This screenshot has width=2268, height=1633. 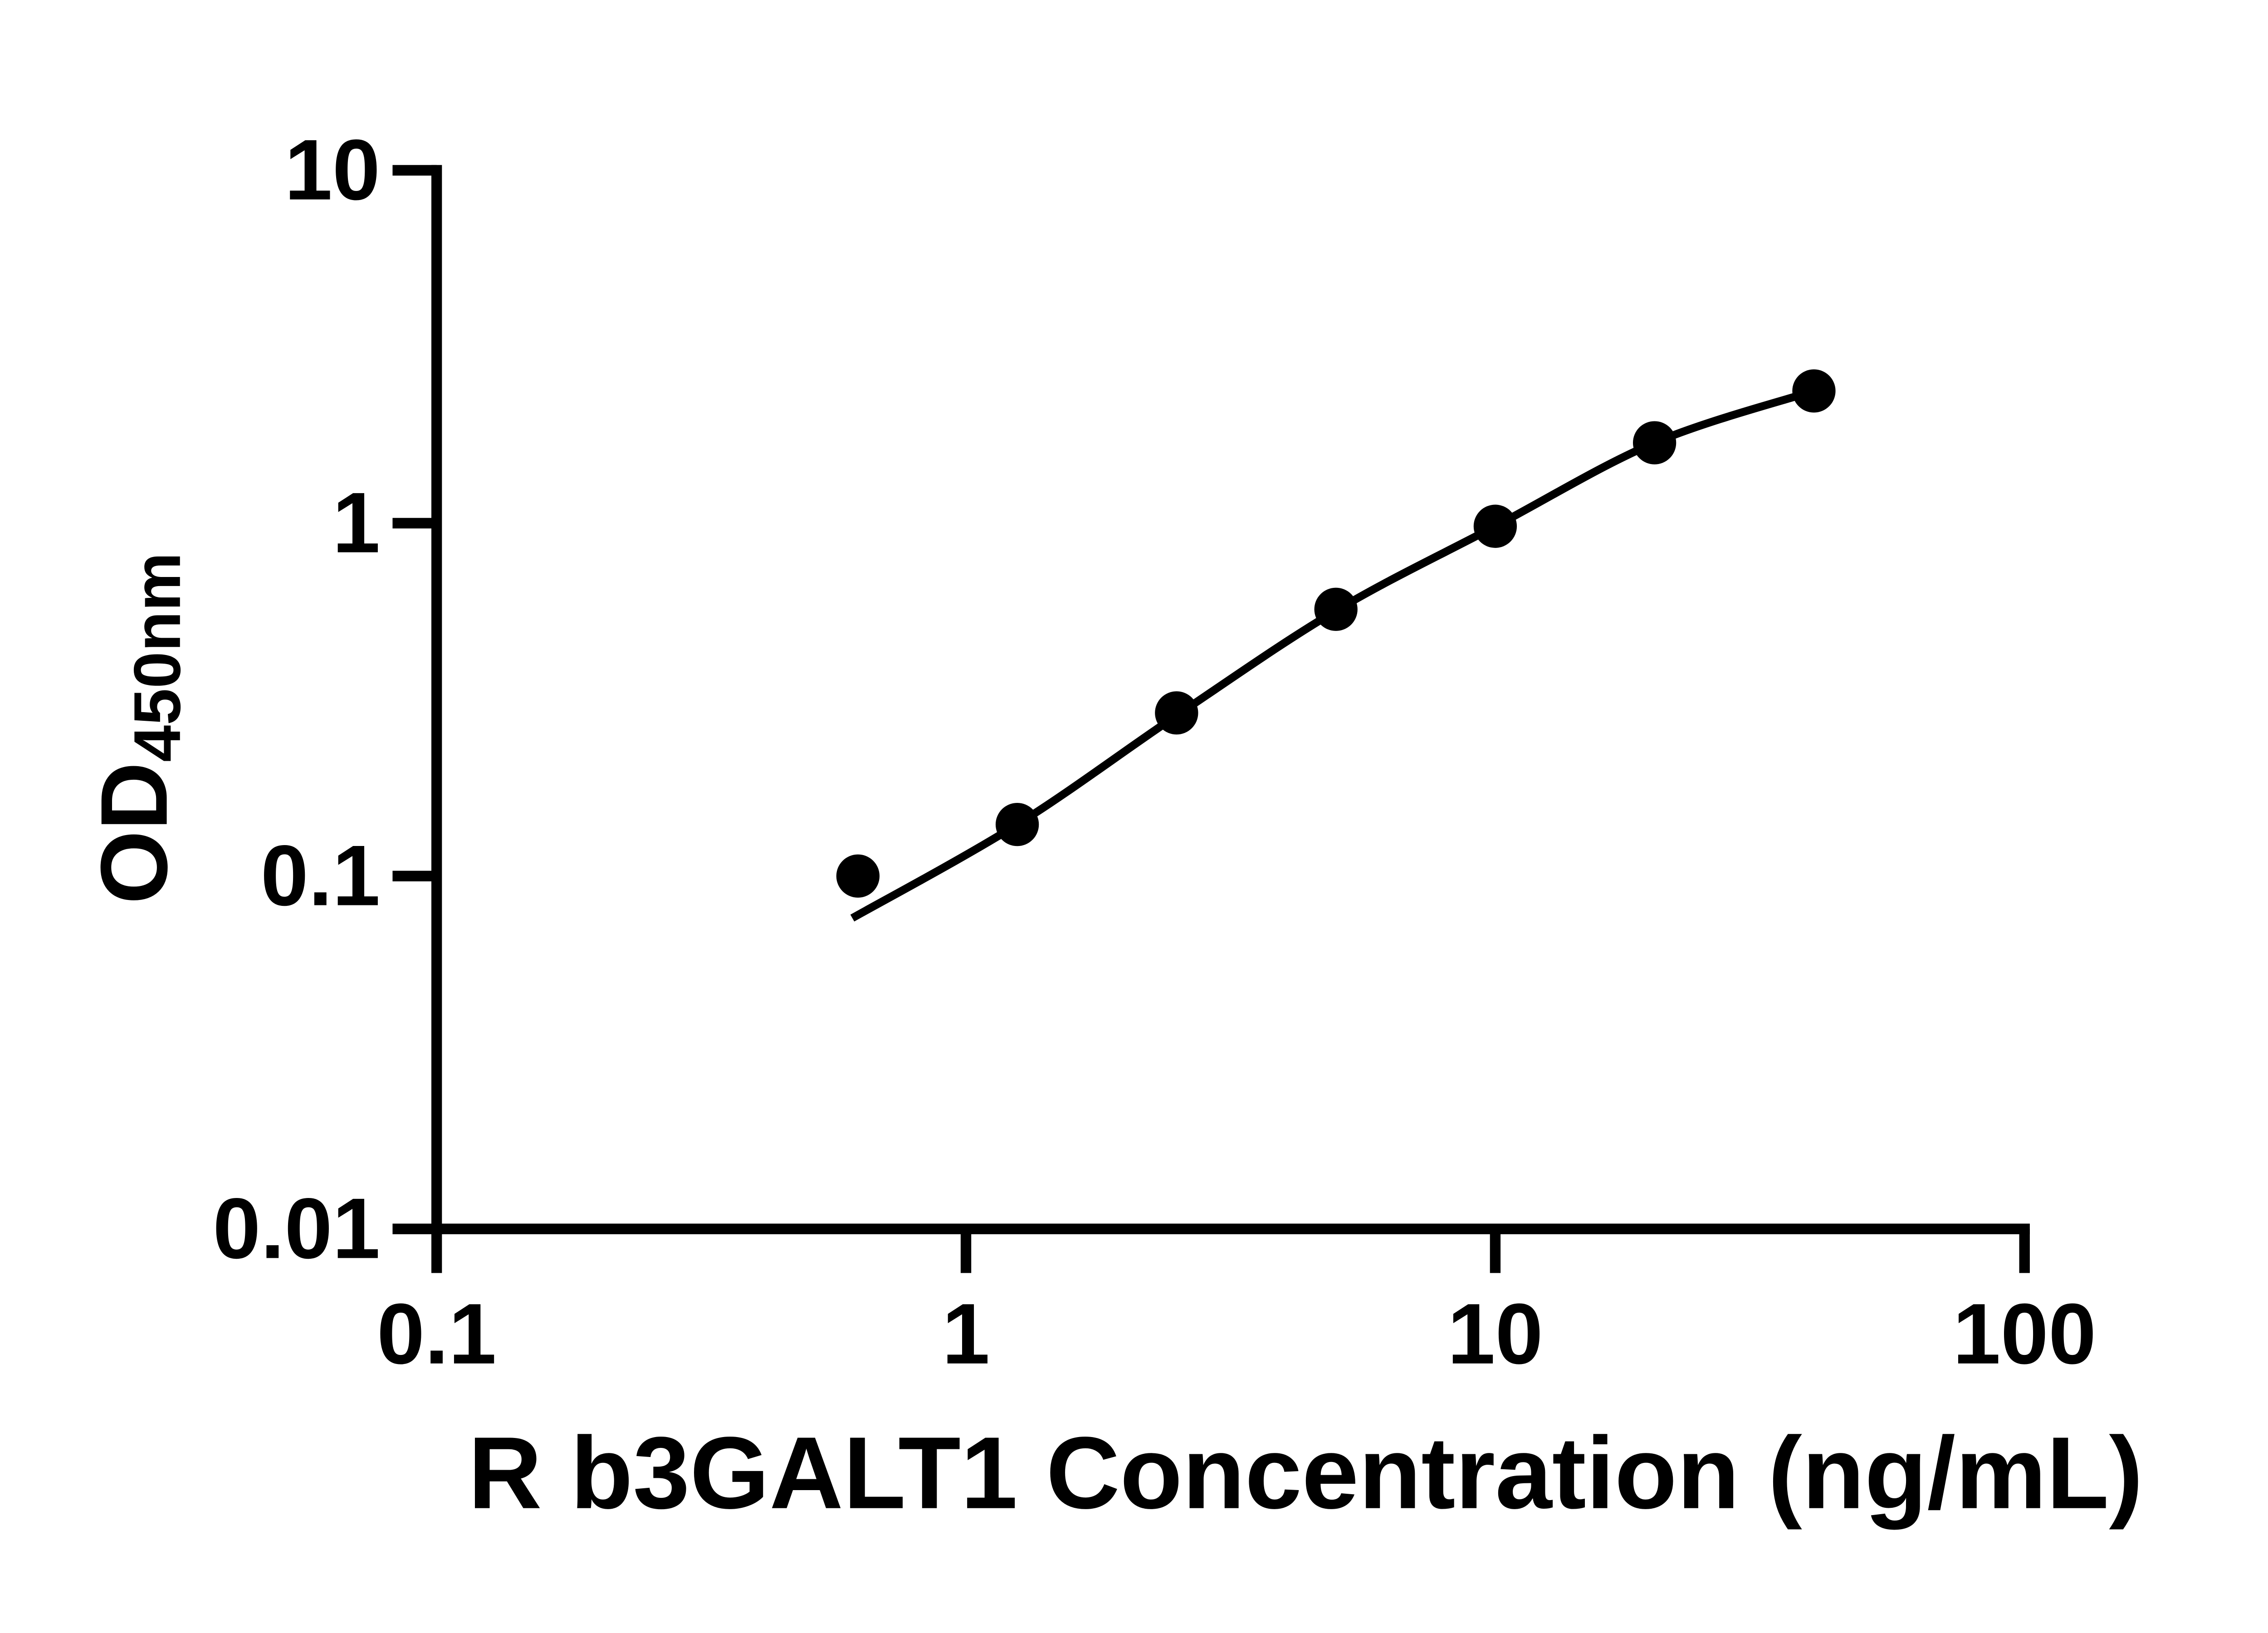 I want to click on y-tick-label: 1, so click(x=356, y=523).